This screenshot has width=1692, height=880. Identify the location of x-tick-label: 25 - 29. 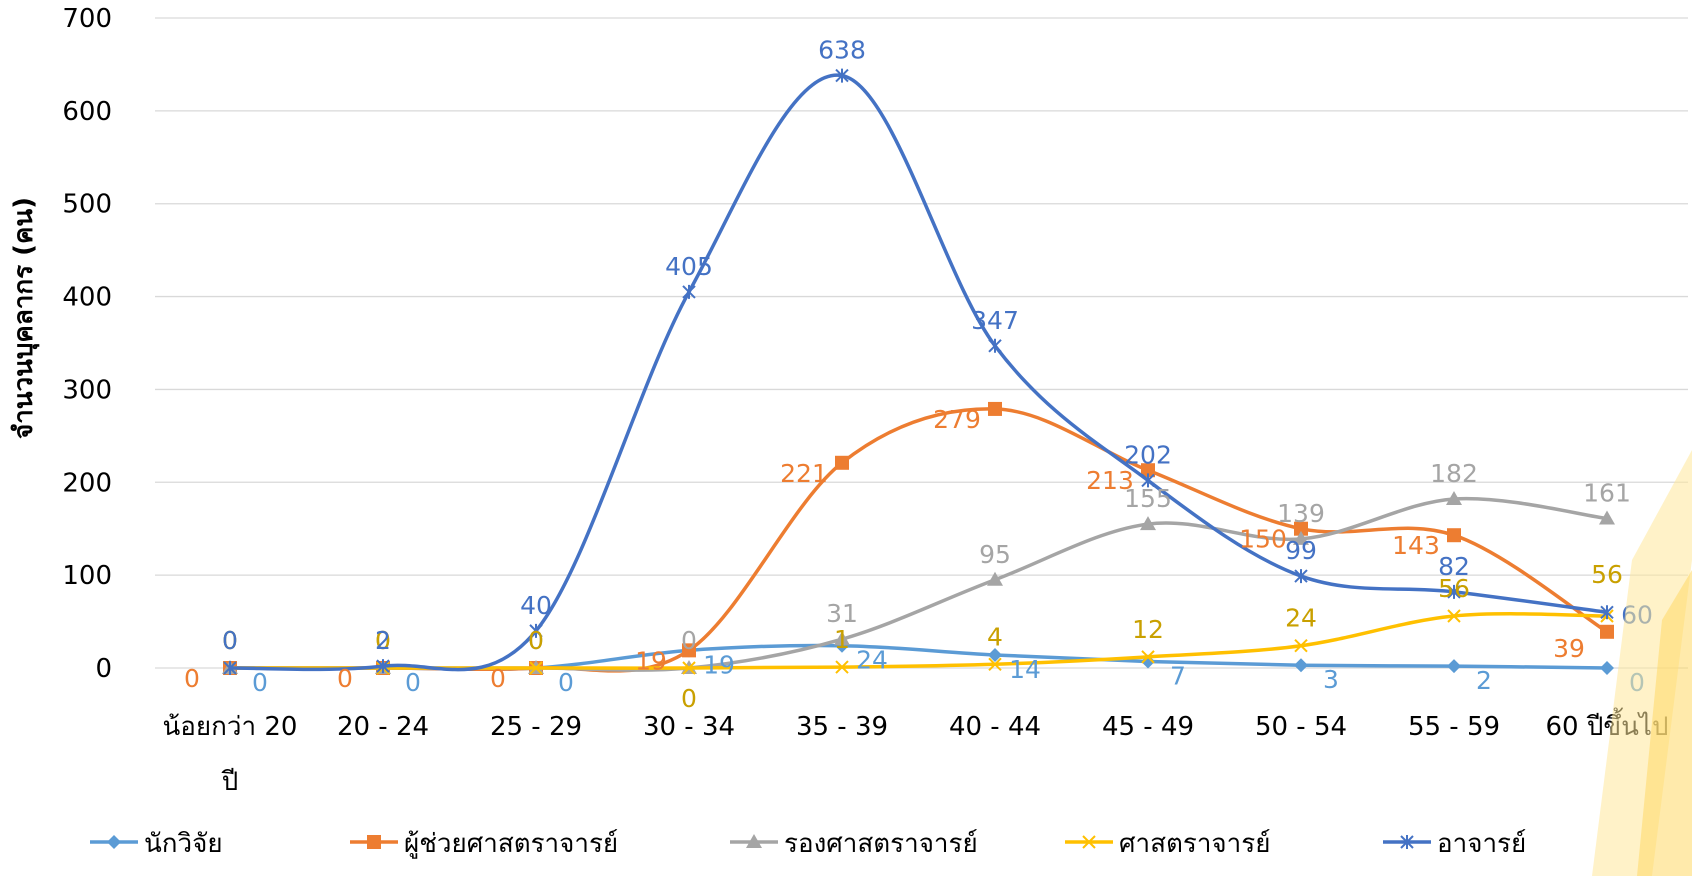
(536, 727).